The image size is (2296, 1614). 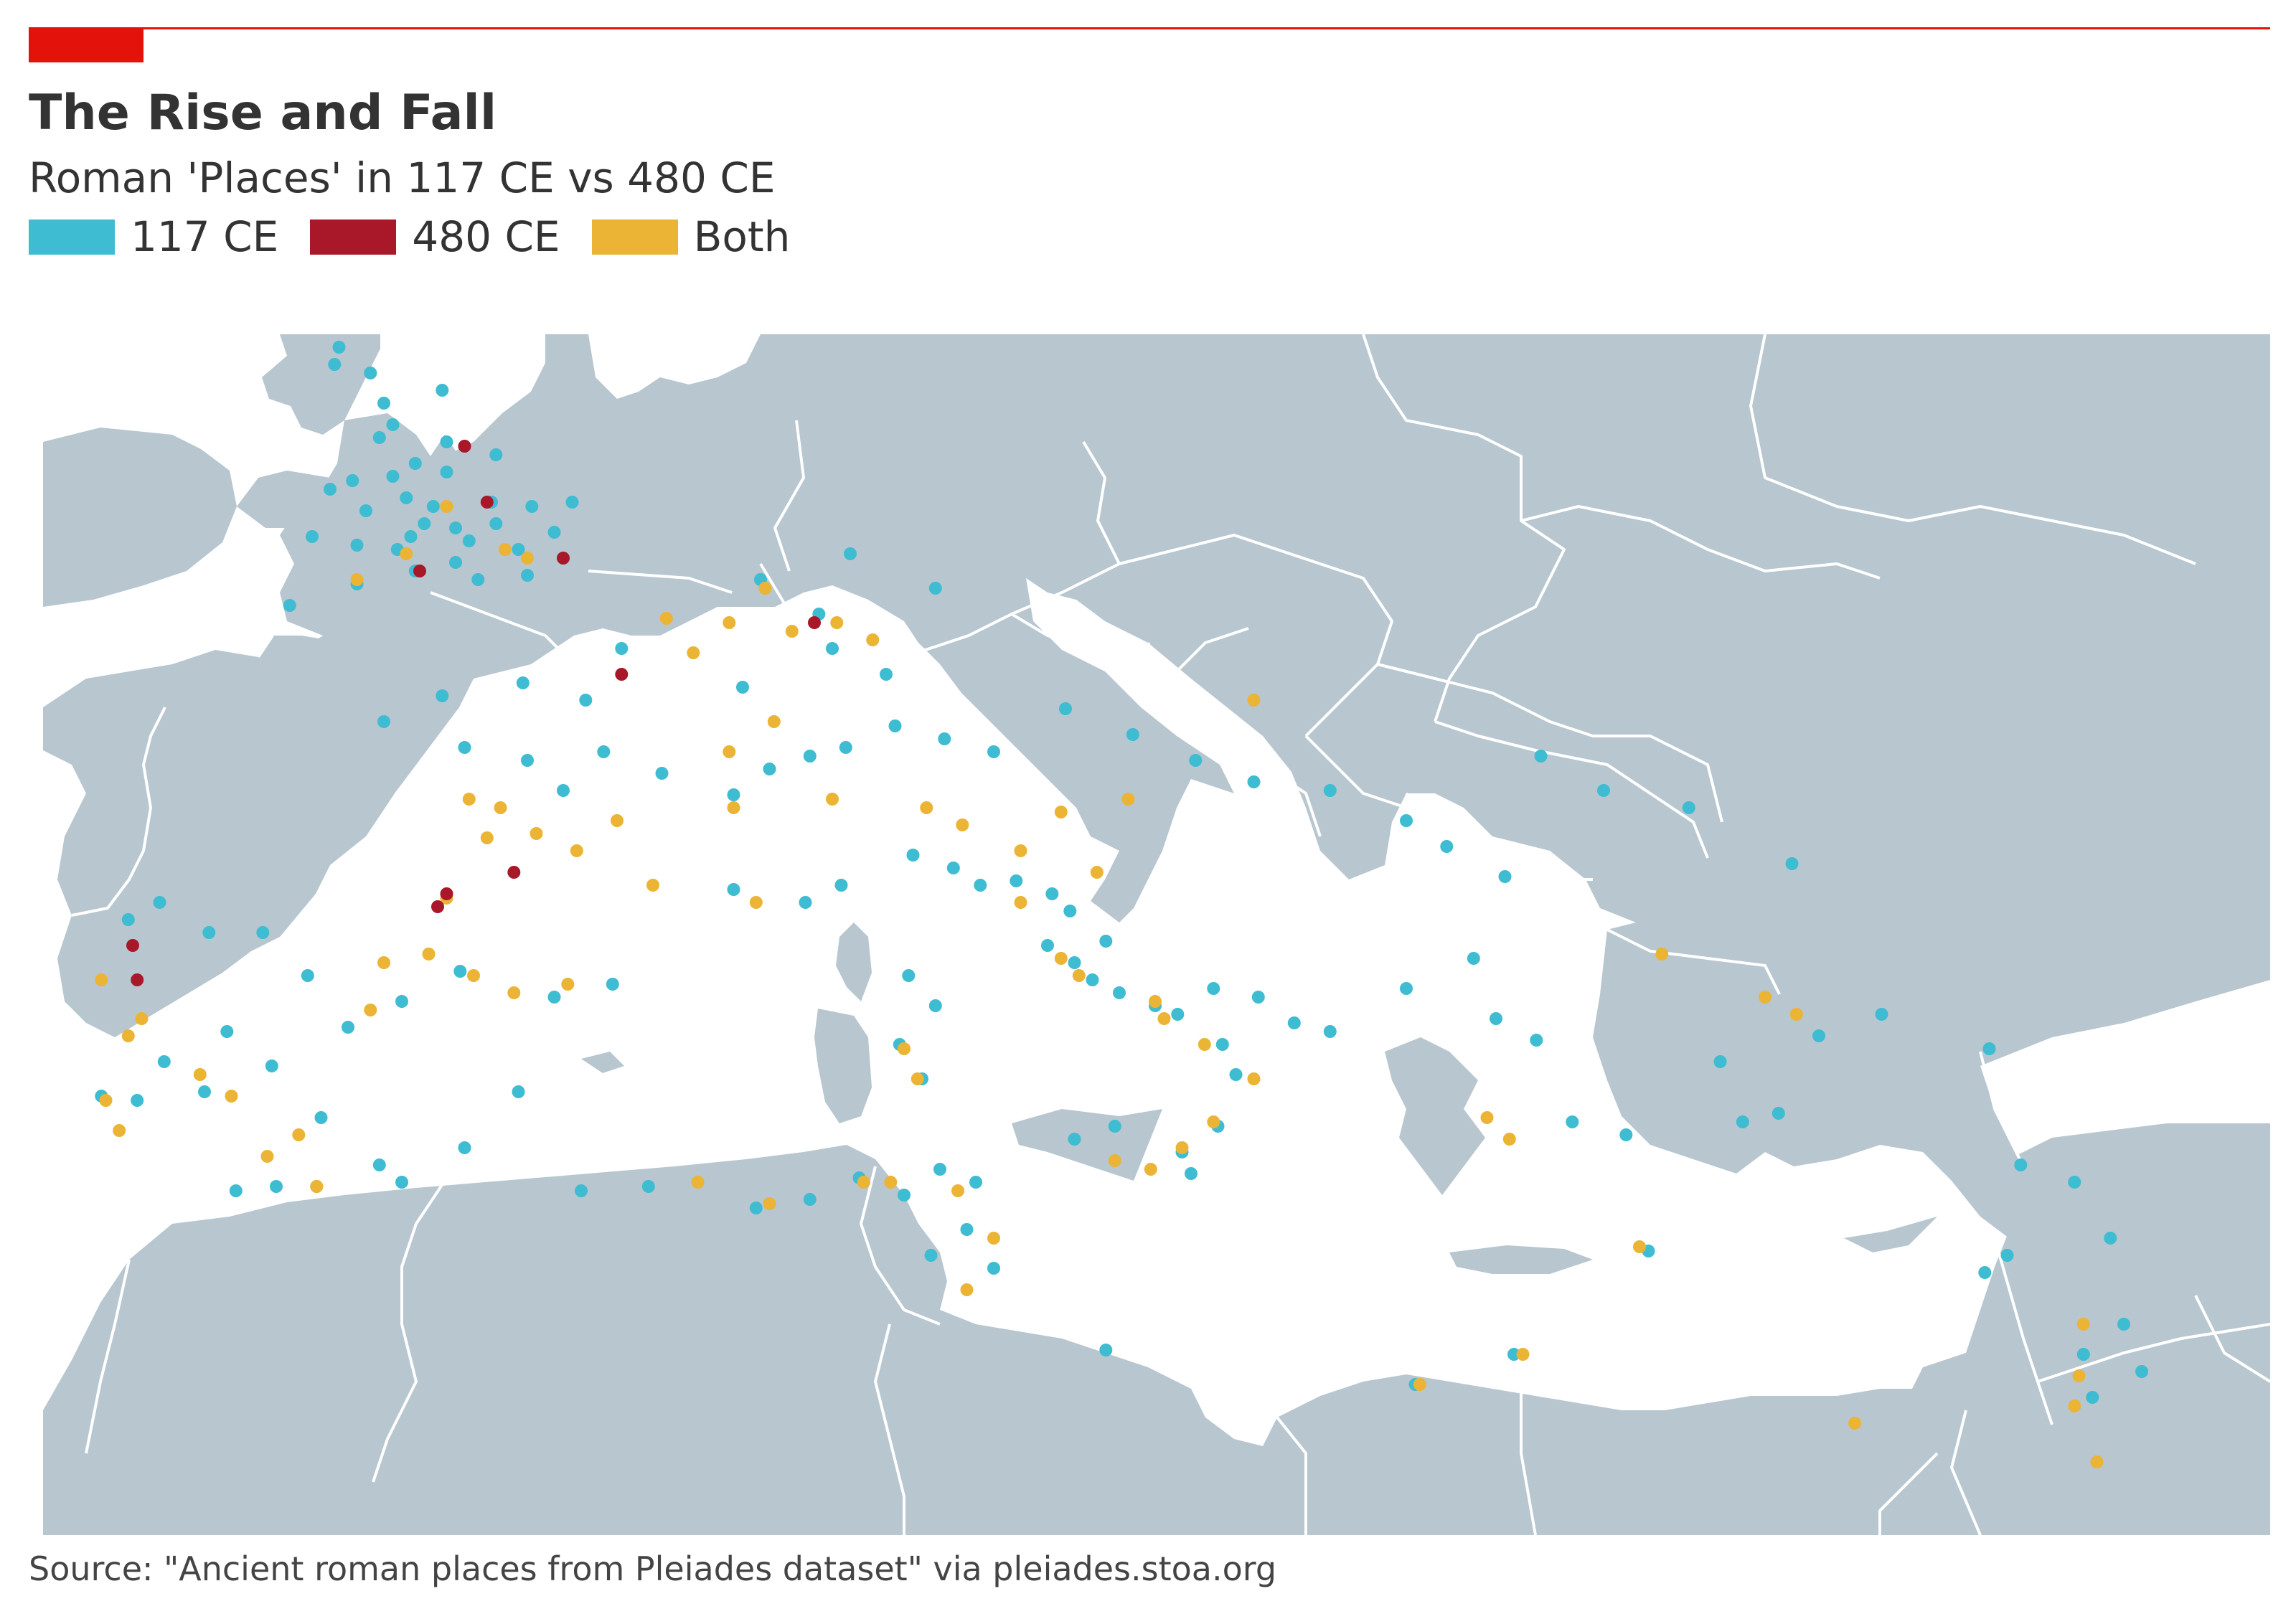 What do you see at coordinates (140, 517) in the screenshot?
I see `land-ireland` at bounding box center [140, 517].